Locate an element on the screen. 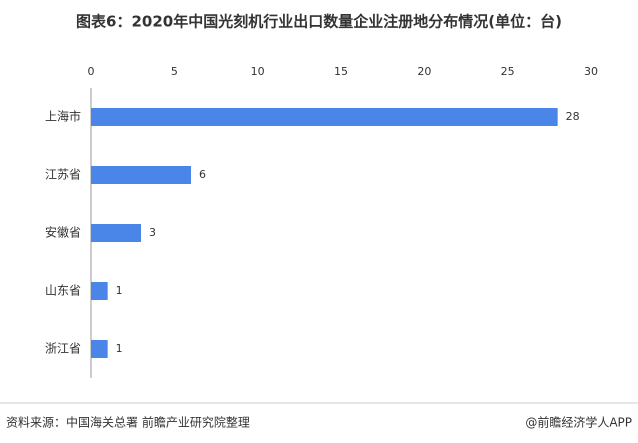 Image resolution: width=638 pixels, height=443 pixels. y-tick-label: 江苏省 is located at coordinates (63, 175).